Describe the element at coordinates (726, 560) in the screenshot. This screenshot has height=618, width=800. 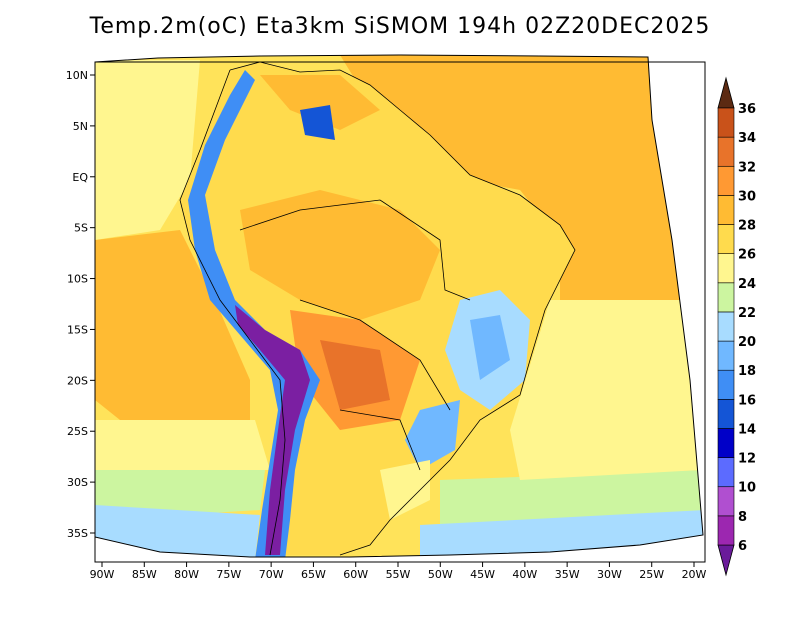
I see `colorbar-under-triangle` at that location.